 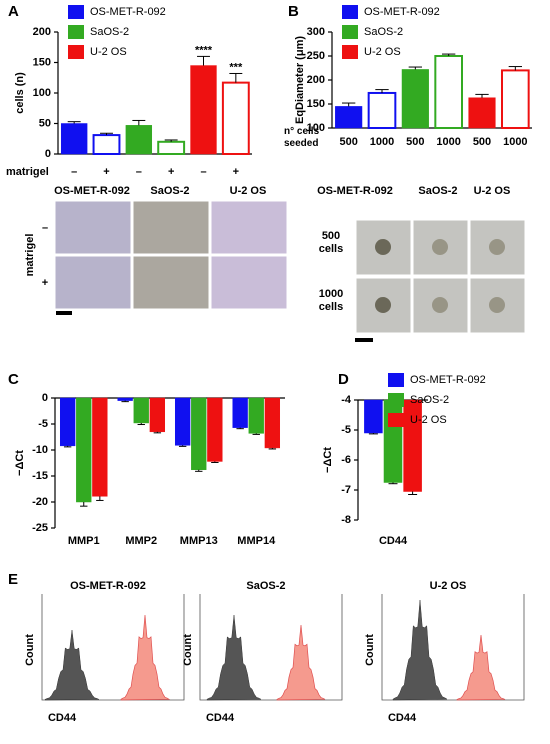 What do you see at coordinates (204, 50) in the screenshot?
I see `annotation: ****` at bounding box center [204, 50].